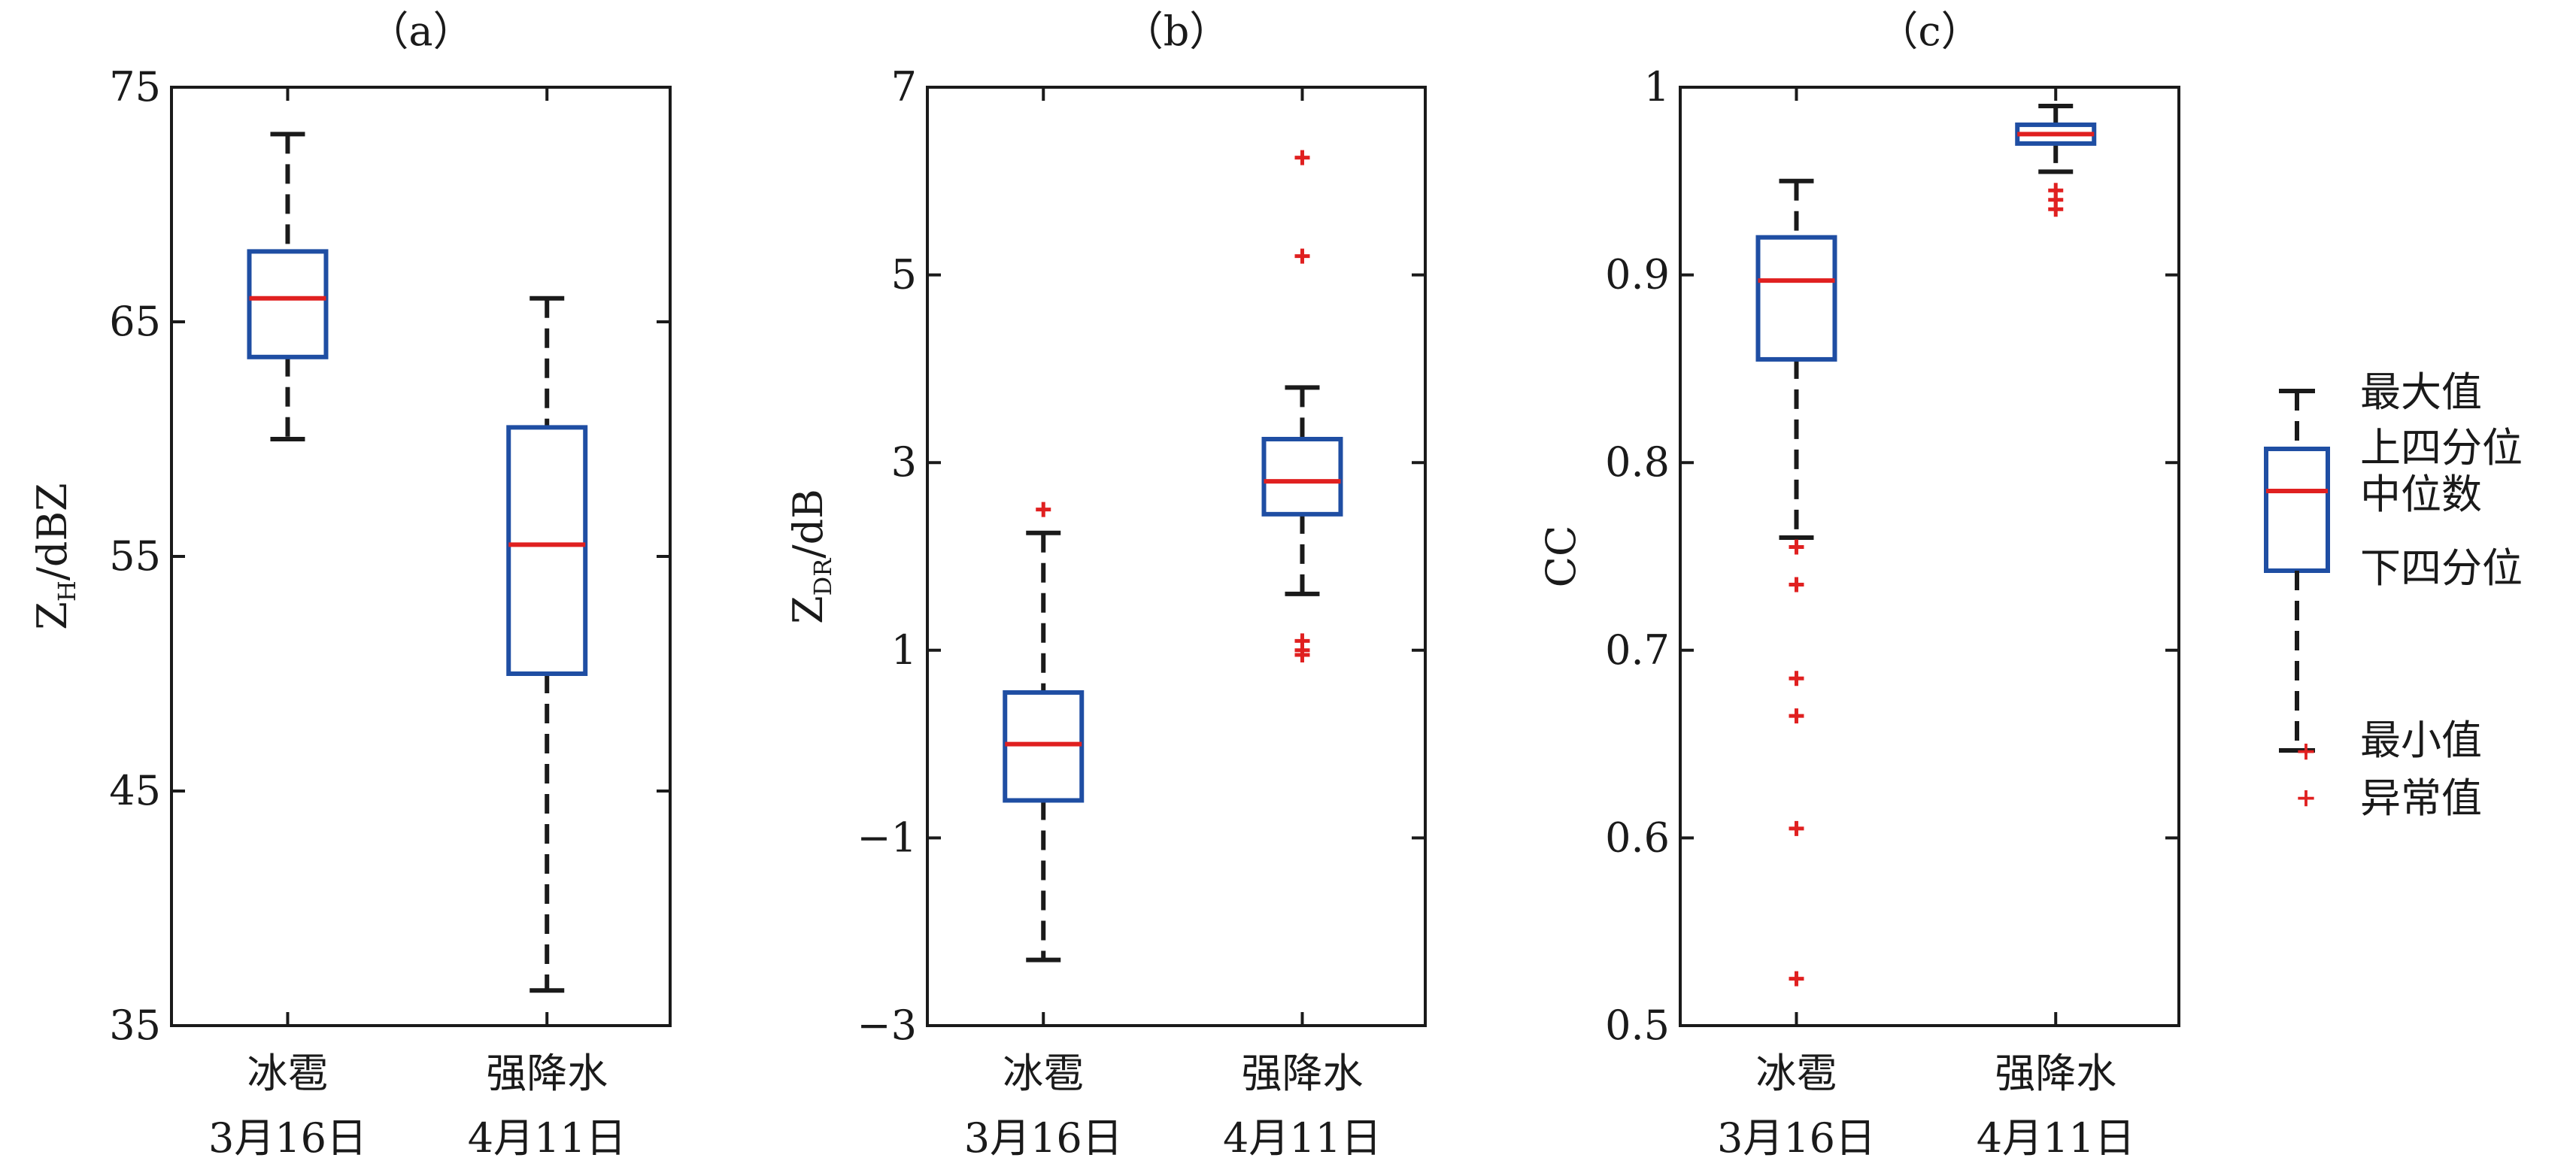 This screenshot has width=2576, height=1176. I want to click on legend-q3-label: 上四分位, so click(2441, 447).